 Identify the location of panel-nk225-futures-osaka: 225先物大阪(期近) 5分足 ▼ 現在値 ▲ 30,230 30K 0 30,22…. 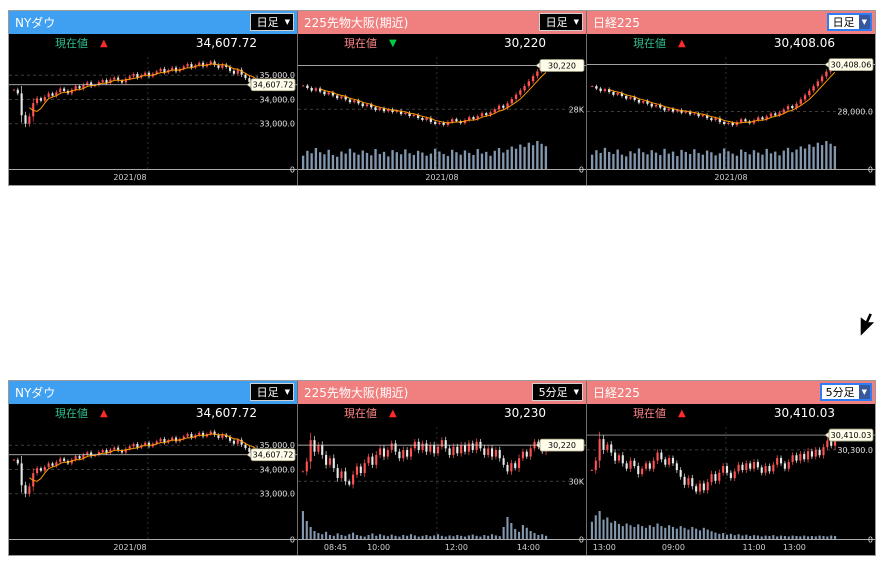
(442, 468).